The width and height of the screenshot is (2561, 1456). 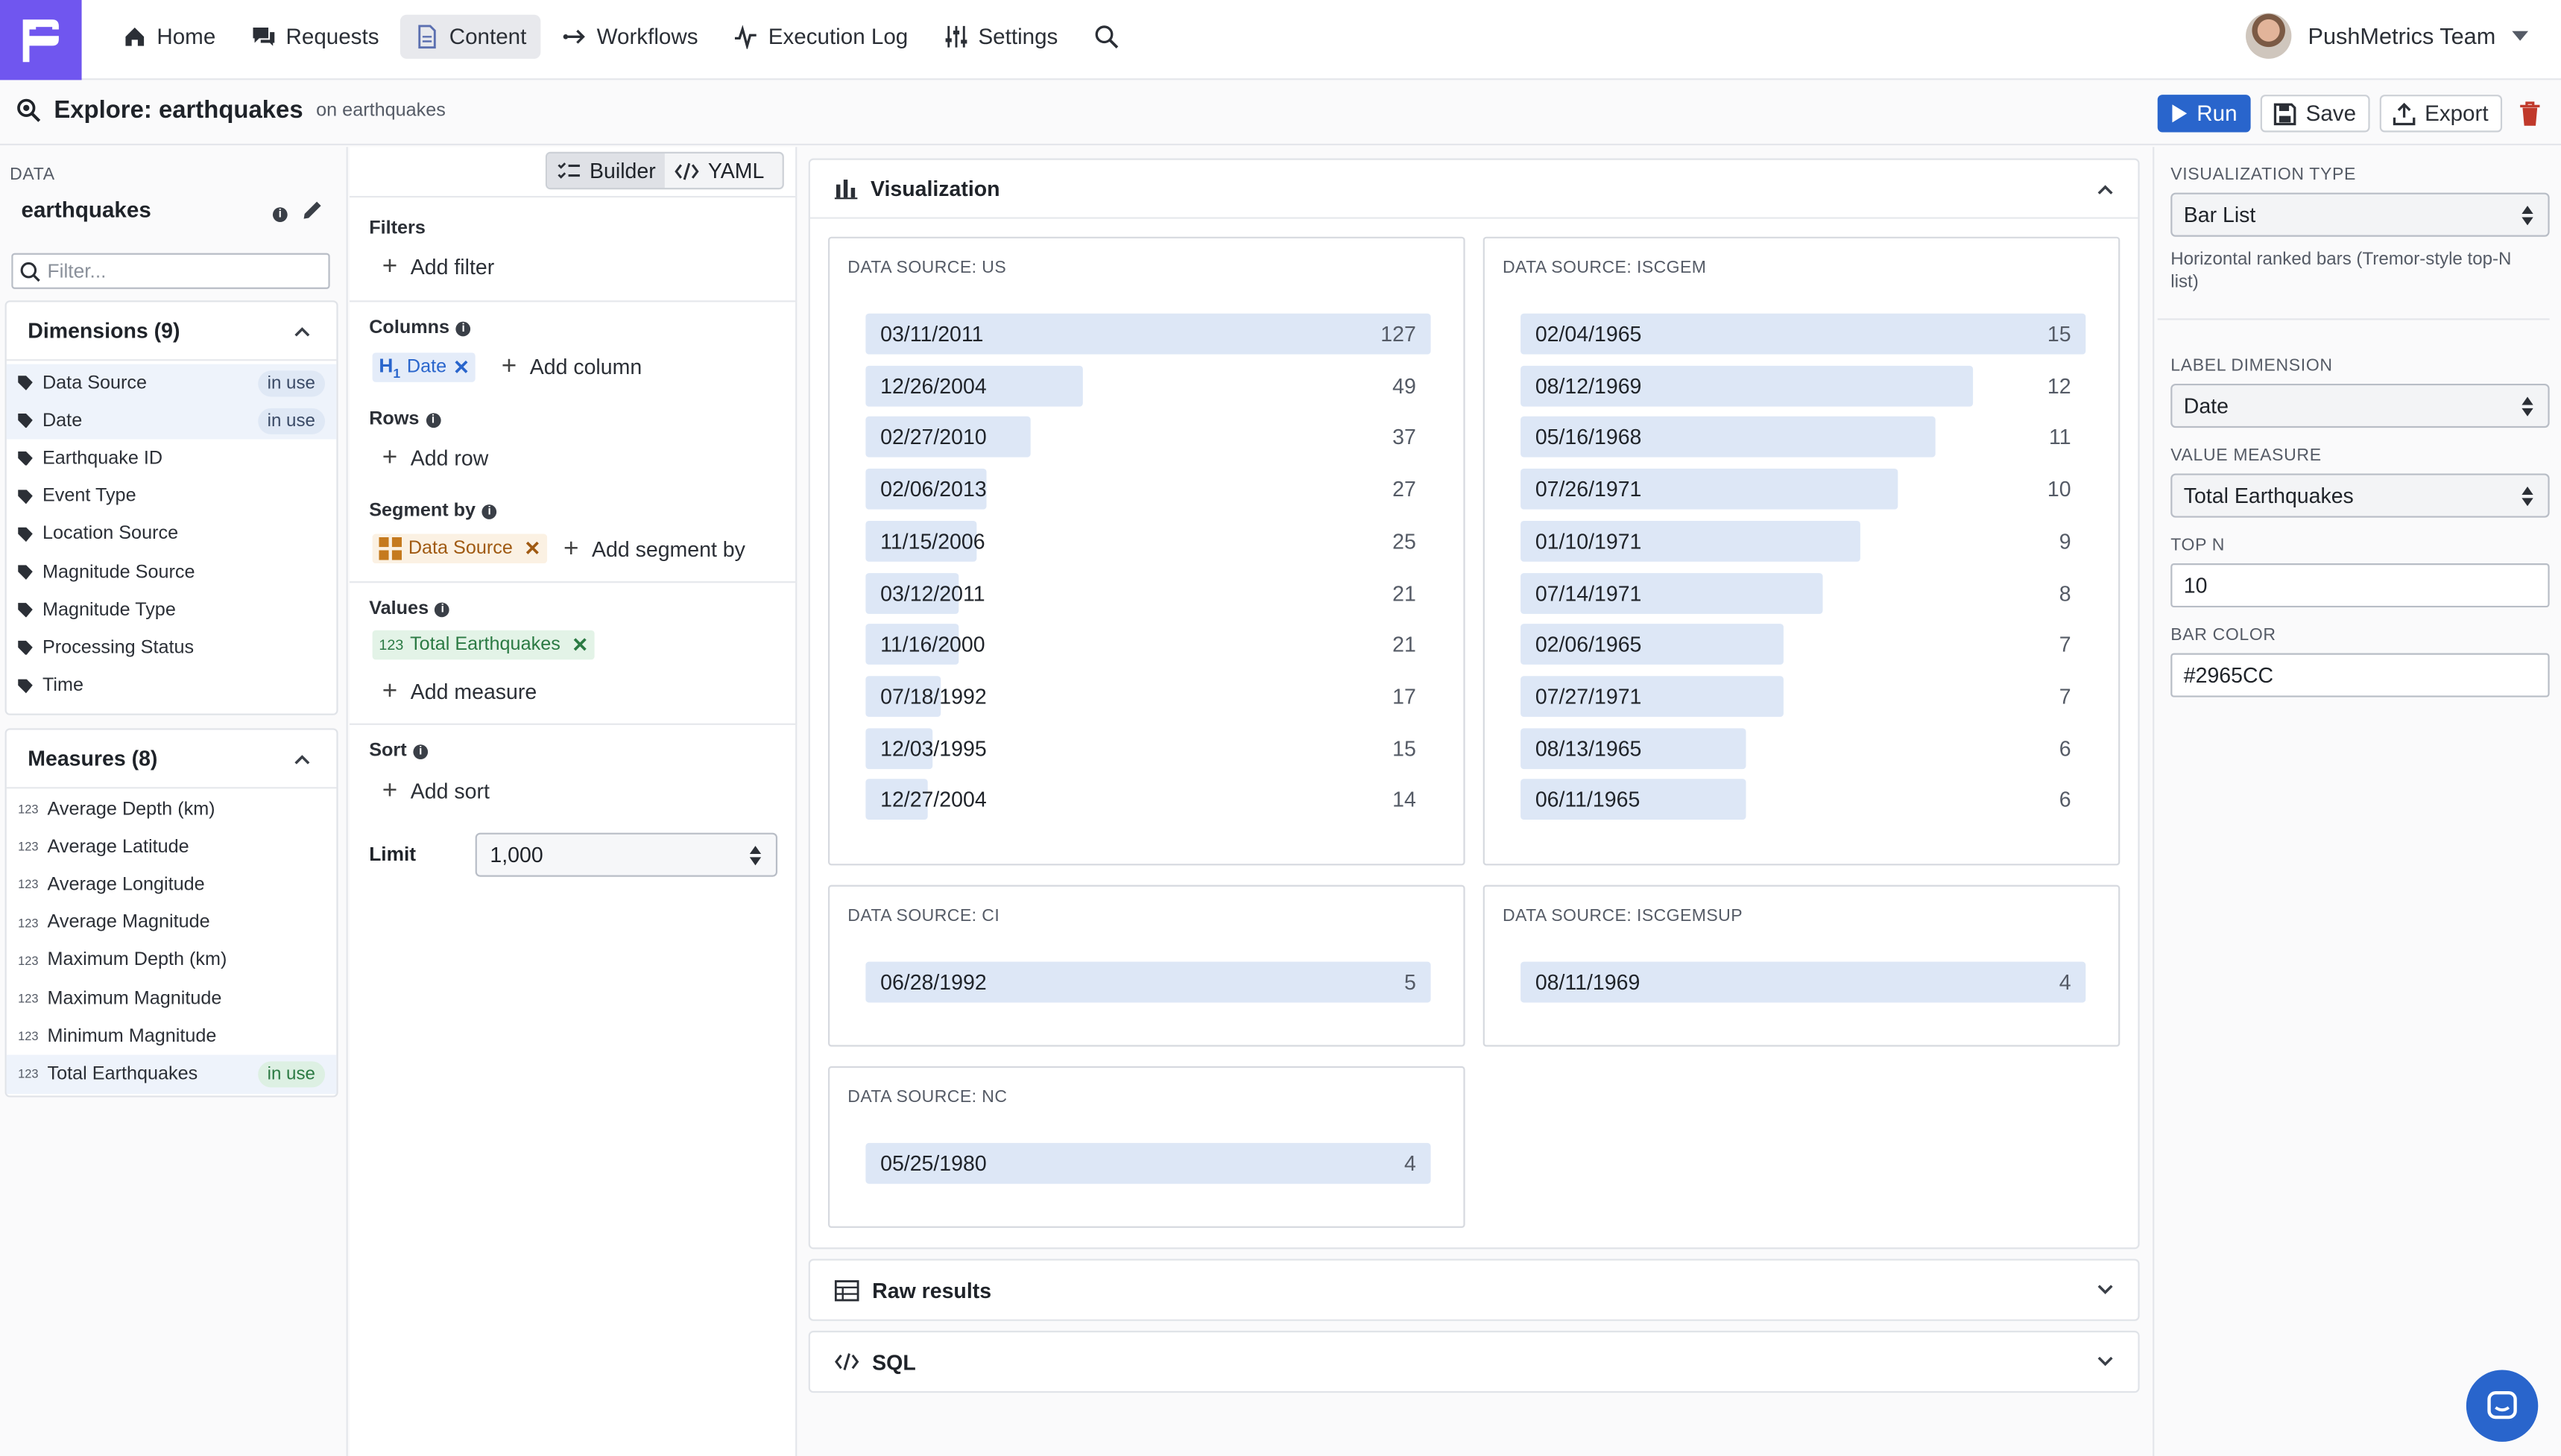 I want to click on measures-header: Measures (8), so click(x=171, y=759).